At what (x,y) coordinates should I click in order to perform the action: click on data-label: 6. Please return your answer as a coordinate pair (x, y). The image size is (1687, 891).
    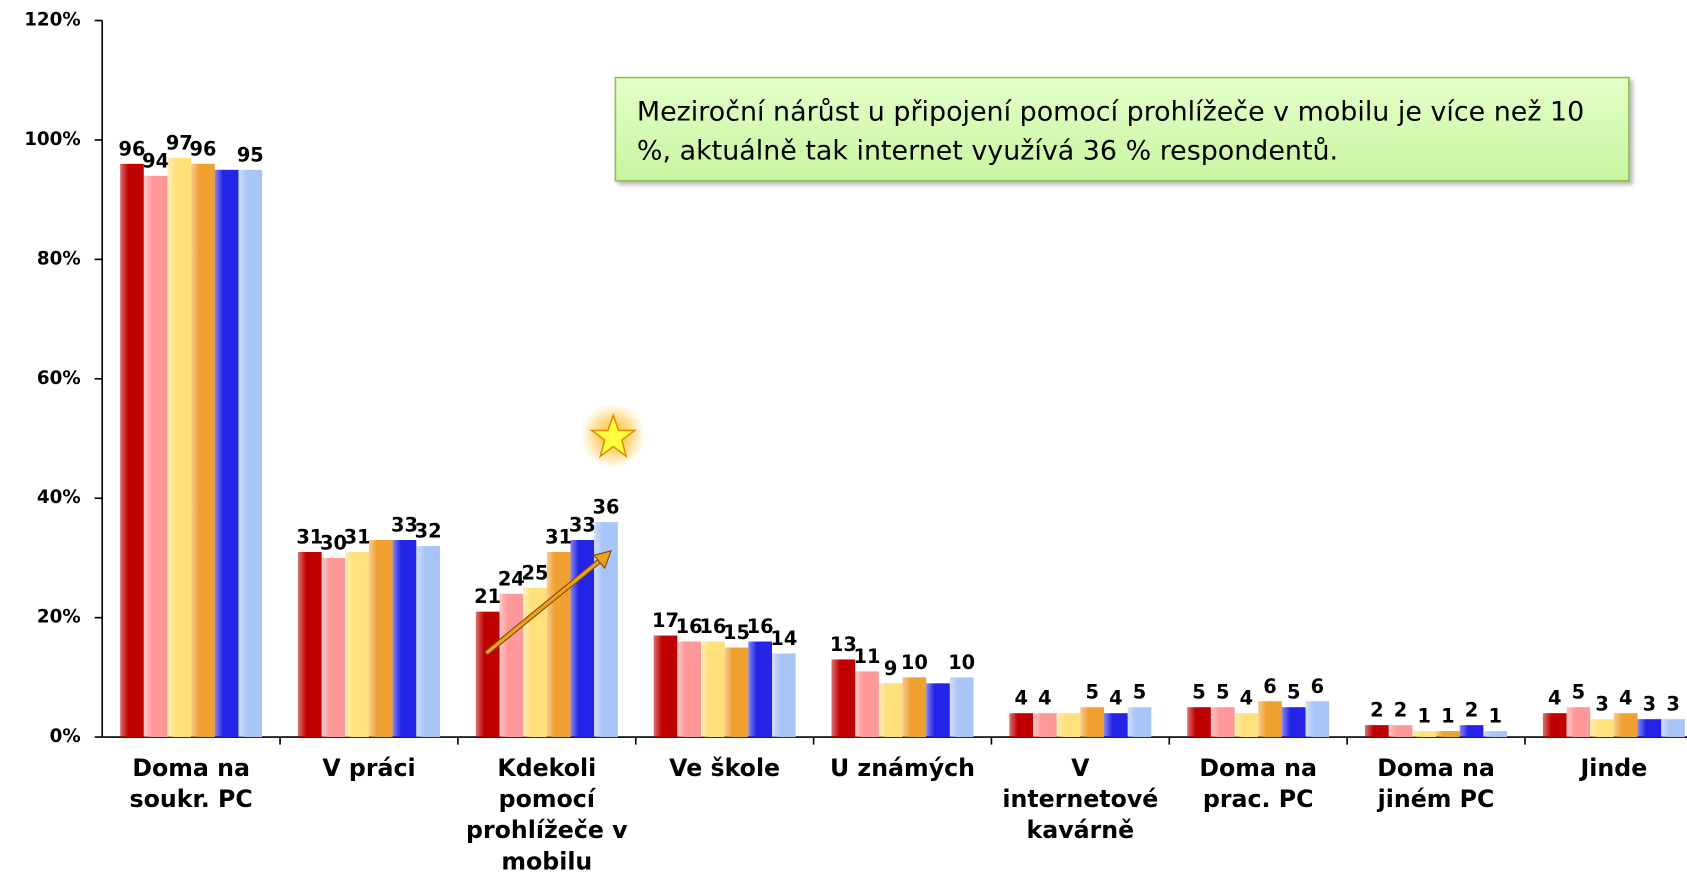
    Looking at the image, I should click on (1317, 686).